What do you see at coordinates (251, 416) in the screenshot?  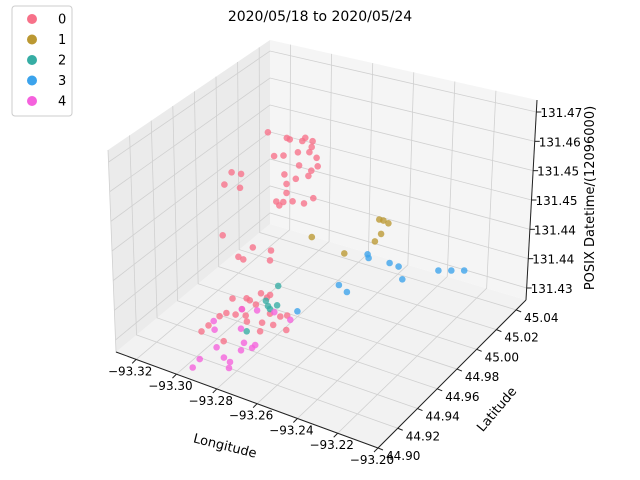 I see `x-tick-label: −93.26` at bounding box center [251, 416].